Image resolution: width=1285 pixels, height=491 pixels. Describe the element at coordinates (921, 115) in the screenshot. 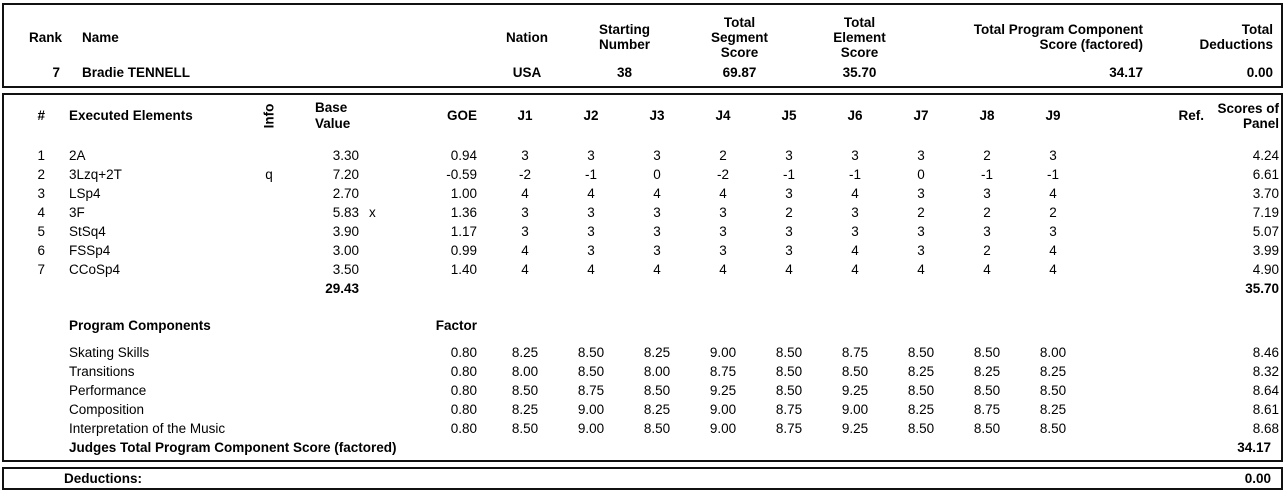

I see `judge-7-header: J7` at that location.